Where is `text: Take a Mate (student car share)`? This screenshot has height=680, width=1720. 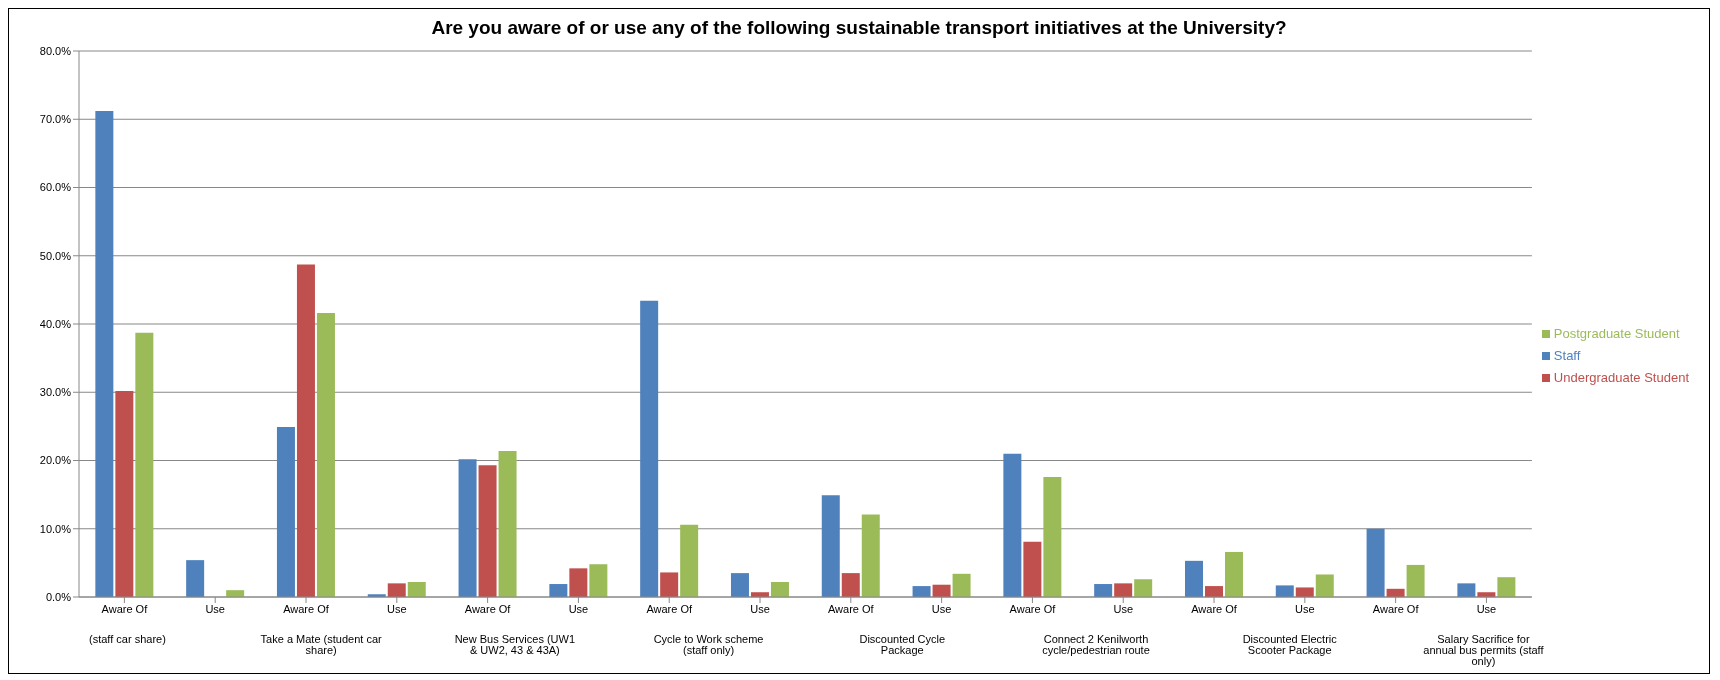 text: Take a Mate (student car share) is located at coordinates (321, 644).